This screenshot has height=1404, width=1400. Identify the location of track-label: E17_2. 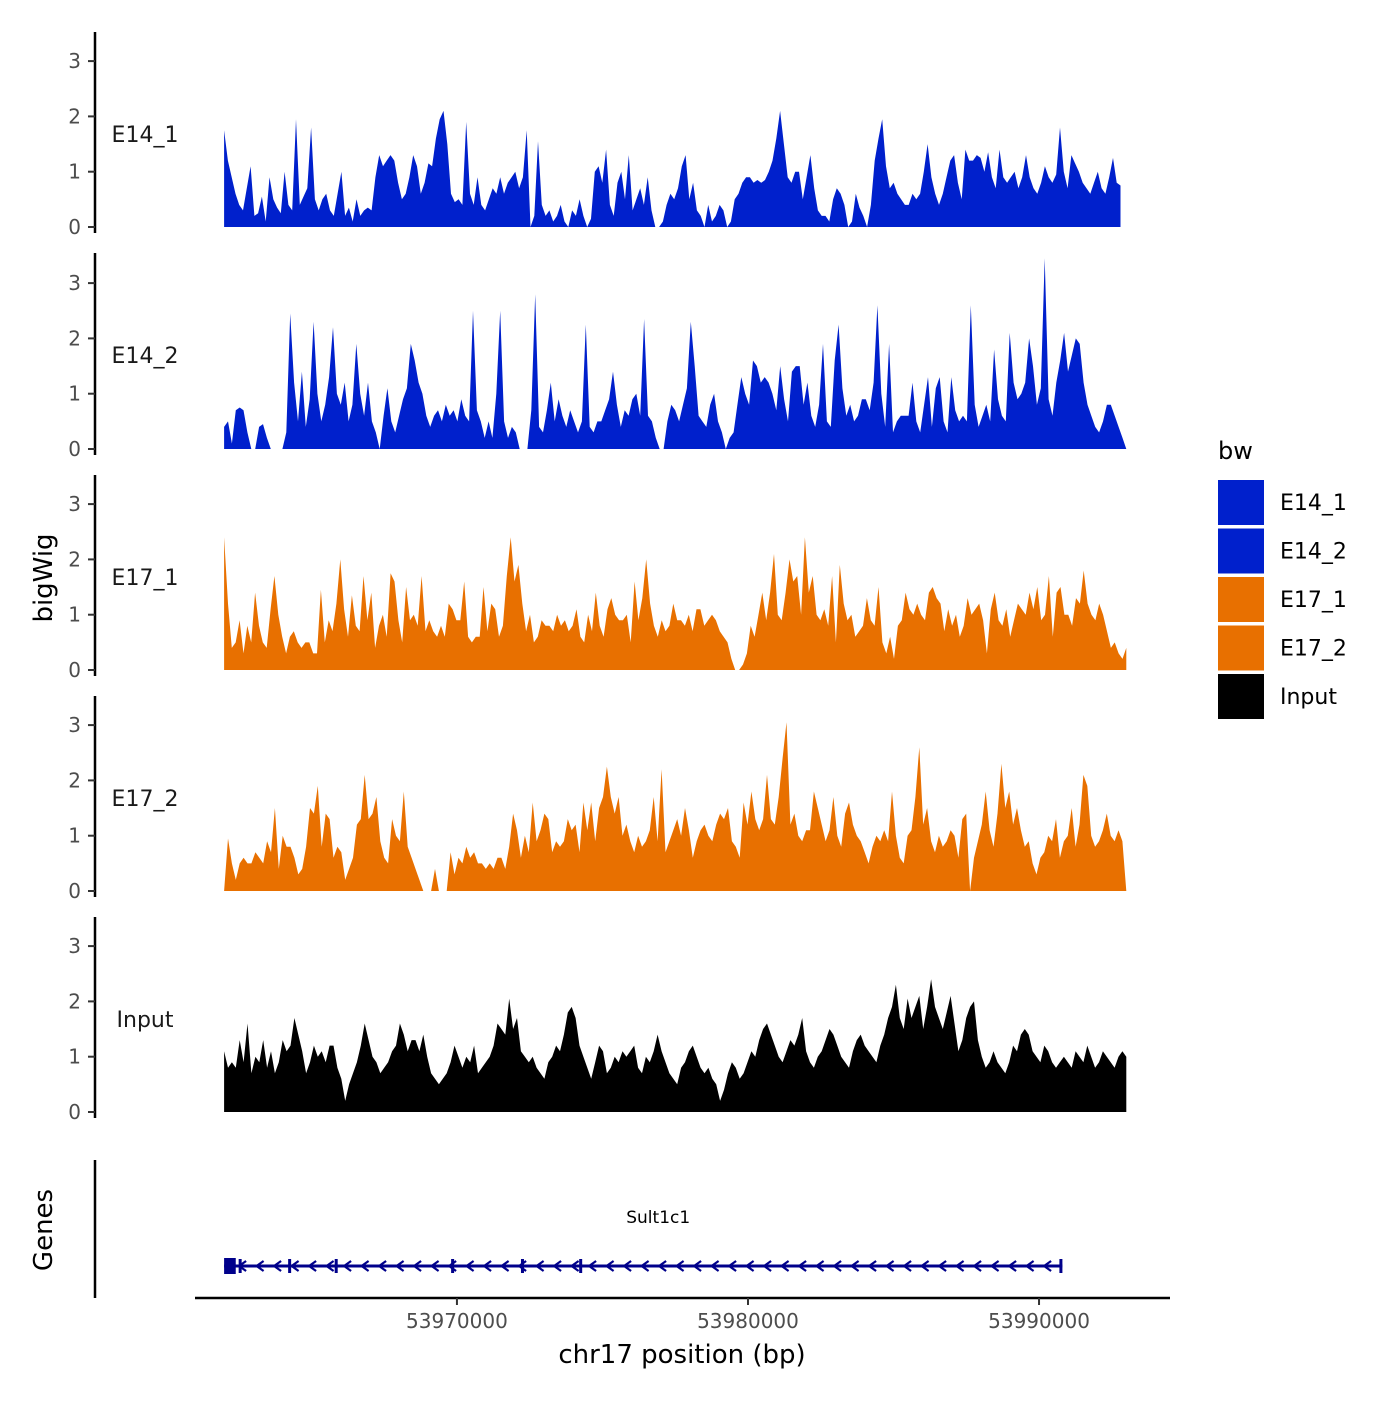
(145, 799).